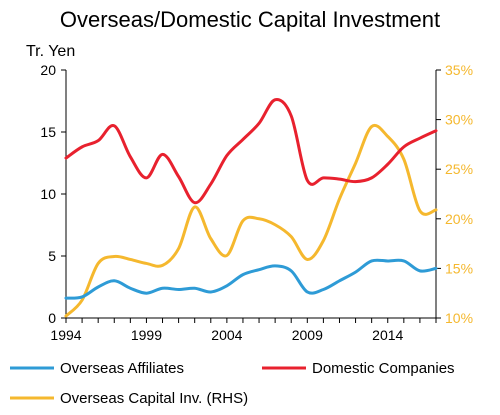 This screenshot has height=415, width=500. I want to click on y-tick-label-right: 20%, so click(459, 219).